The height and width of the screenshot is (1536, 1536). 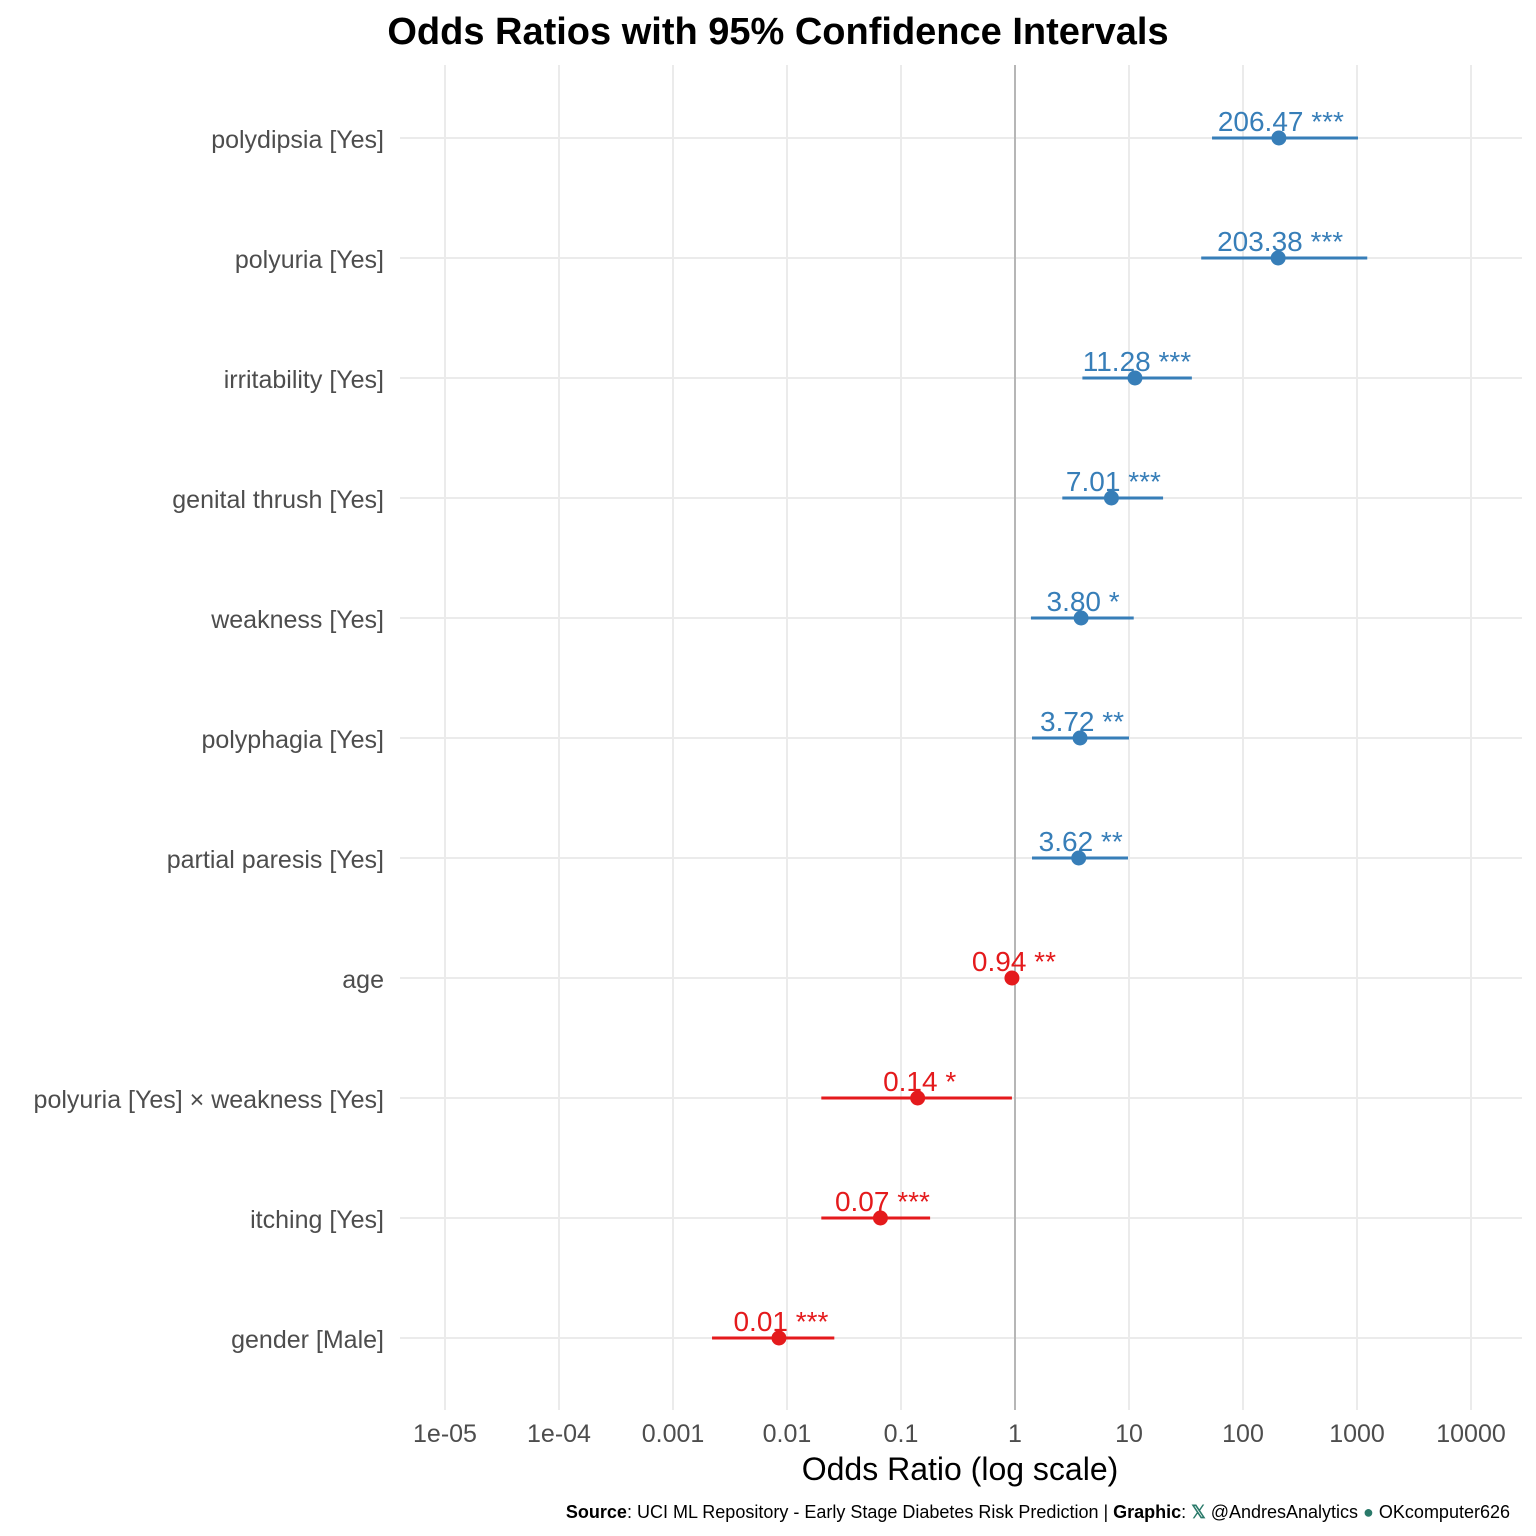 I want to click on caption-github-handle: OKcomputer626, so click(x=1444, y=1512).